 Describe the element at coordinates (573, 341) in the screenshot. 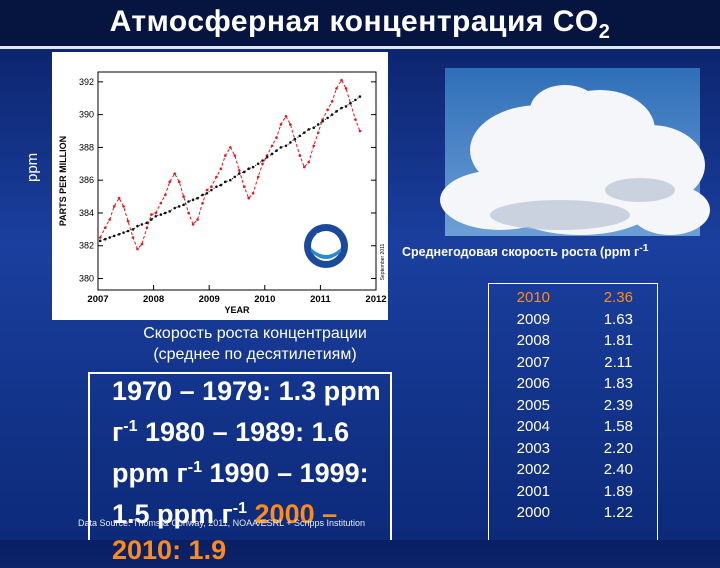

I see `table-row: 2008 1.81` at that location.